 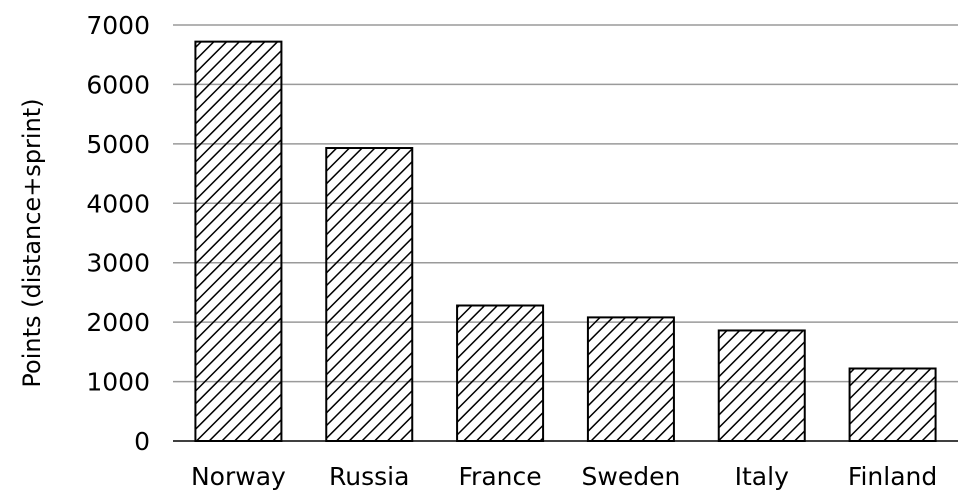 What do you see at coordinates (118, 233) in the screenshot?
I see `y-tick-labels: 0 1000 2000 3000 4000 5000 6000 7000` at bounding box center [118, 233].